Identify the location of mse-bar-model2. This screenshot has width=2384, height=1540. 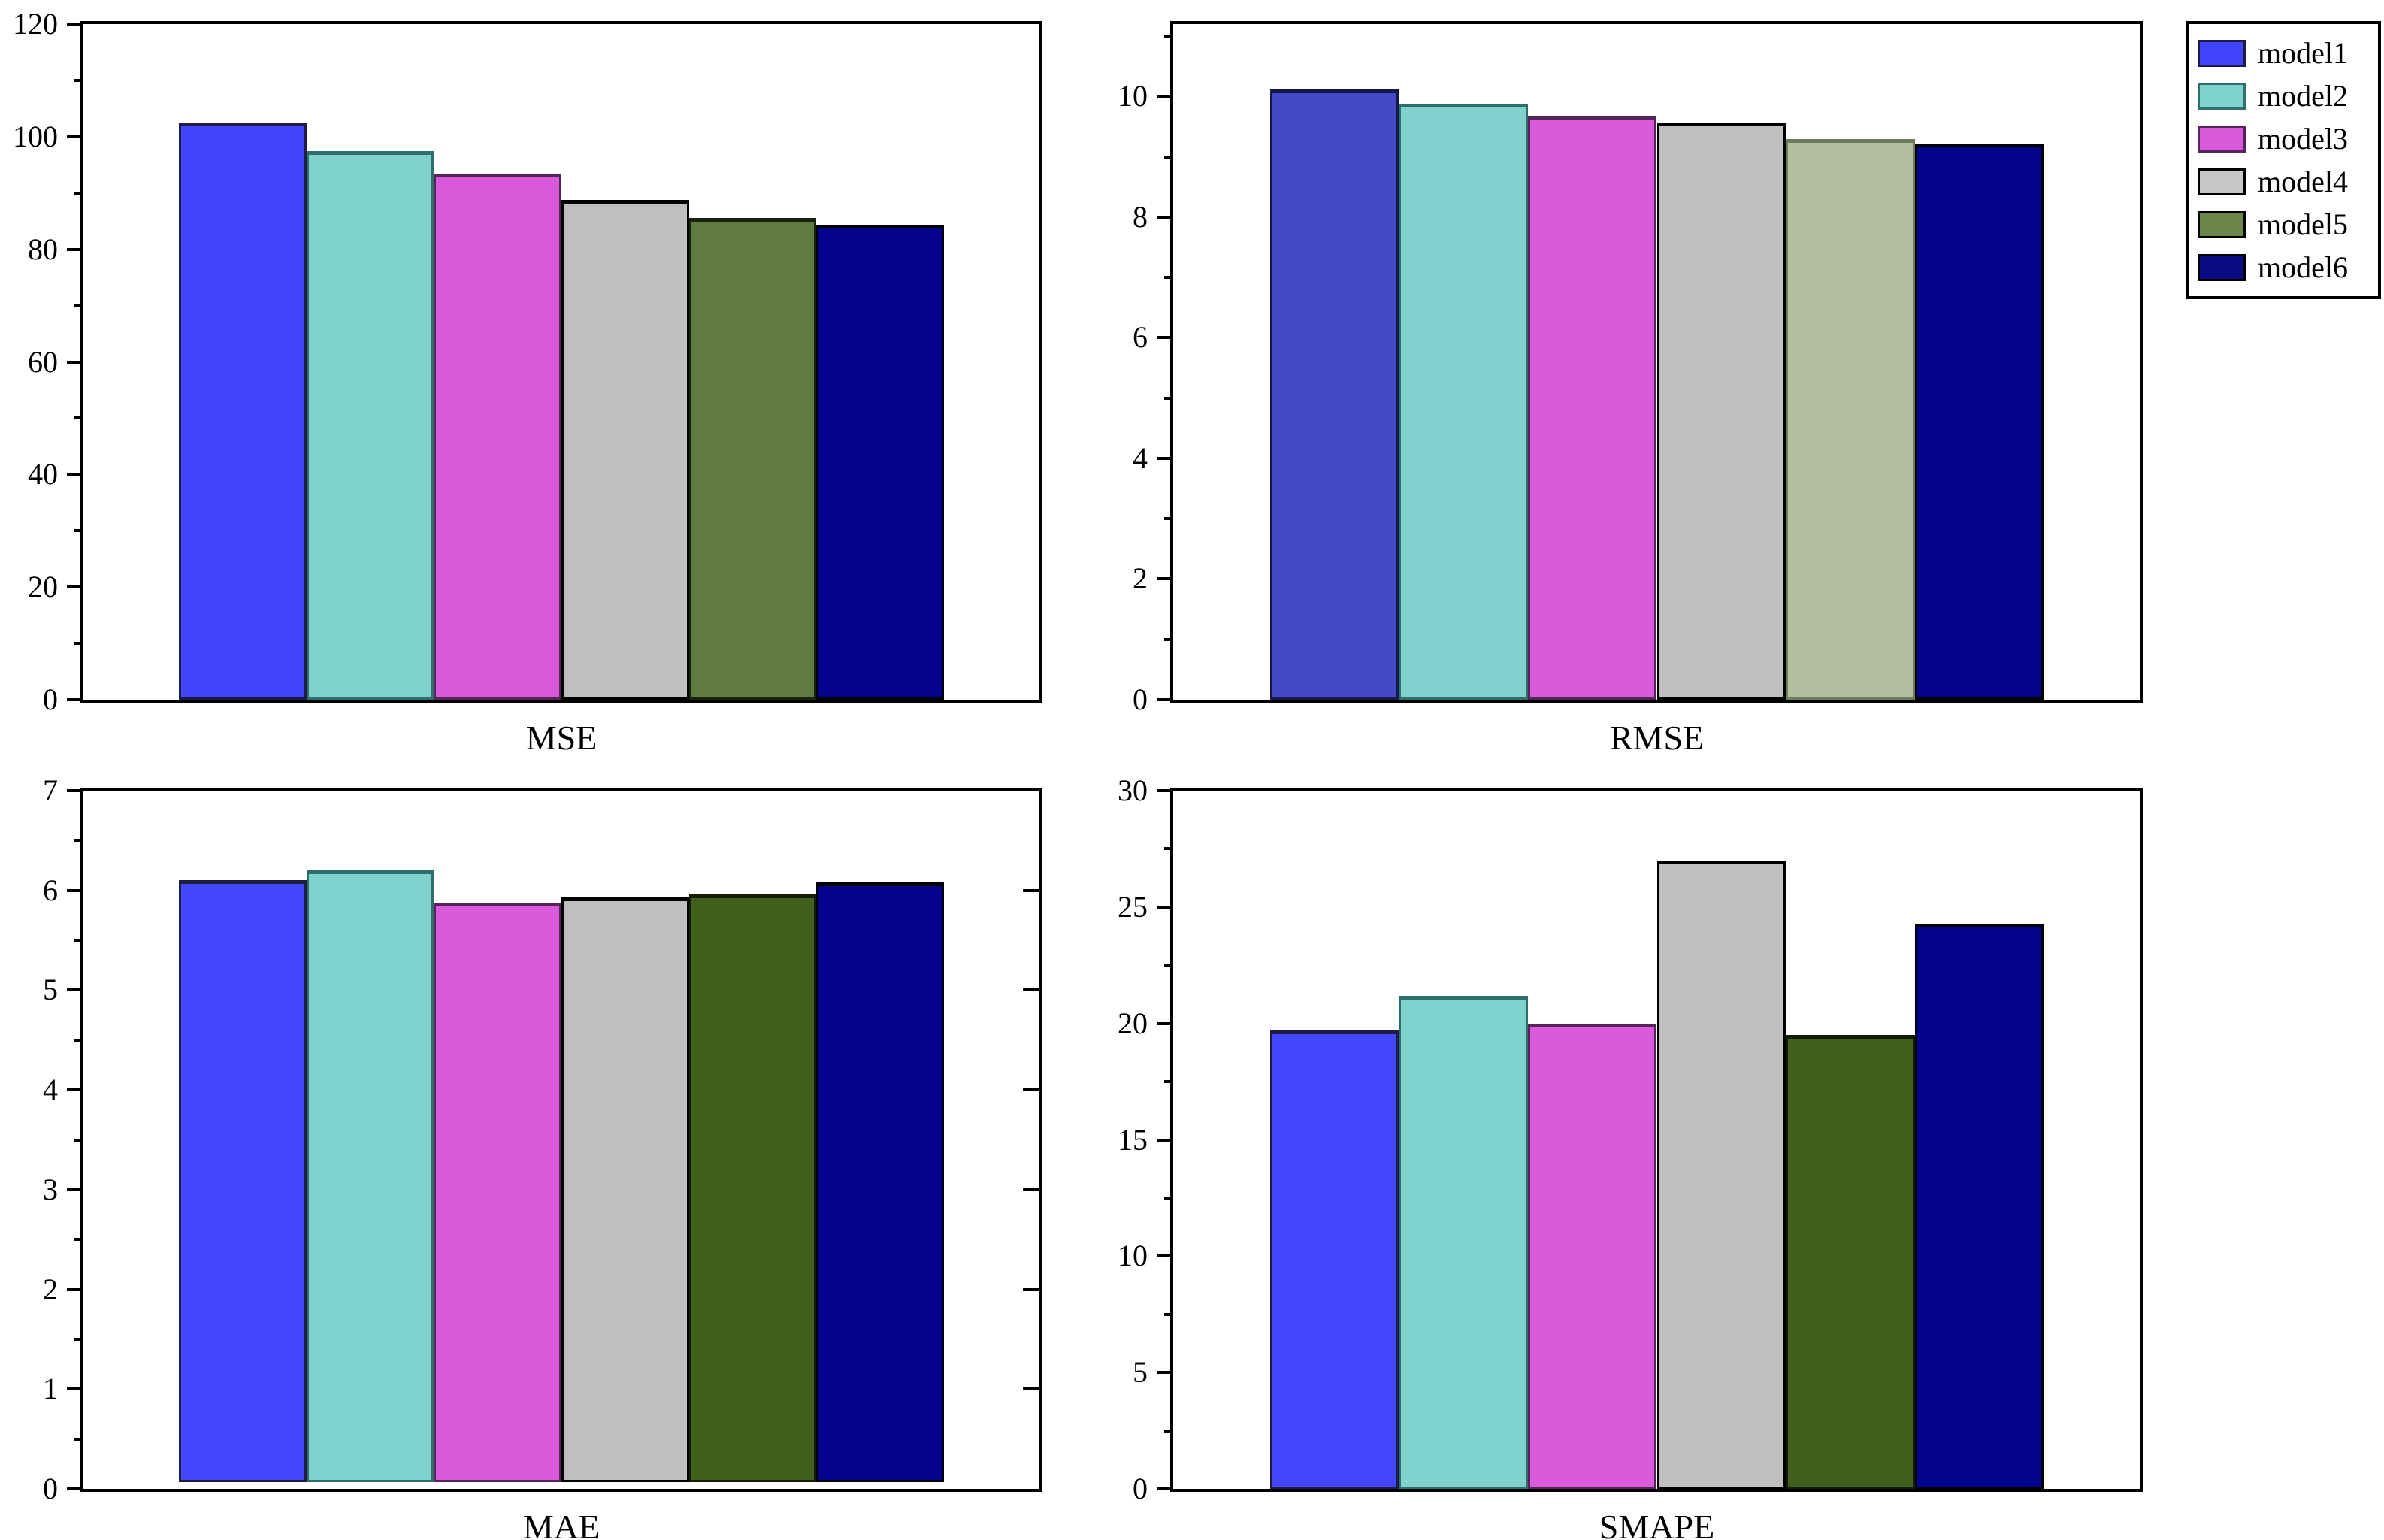
(370, 425).